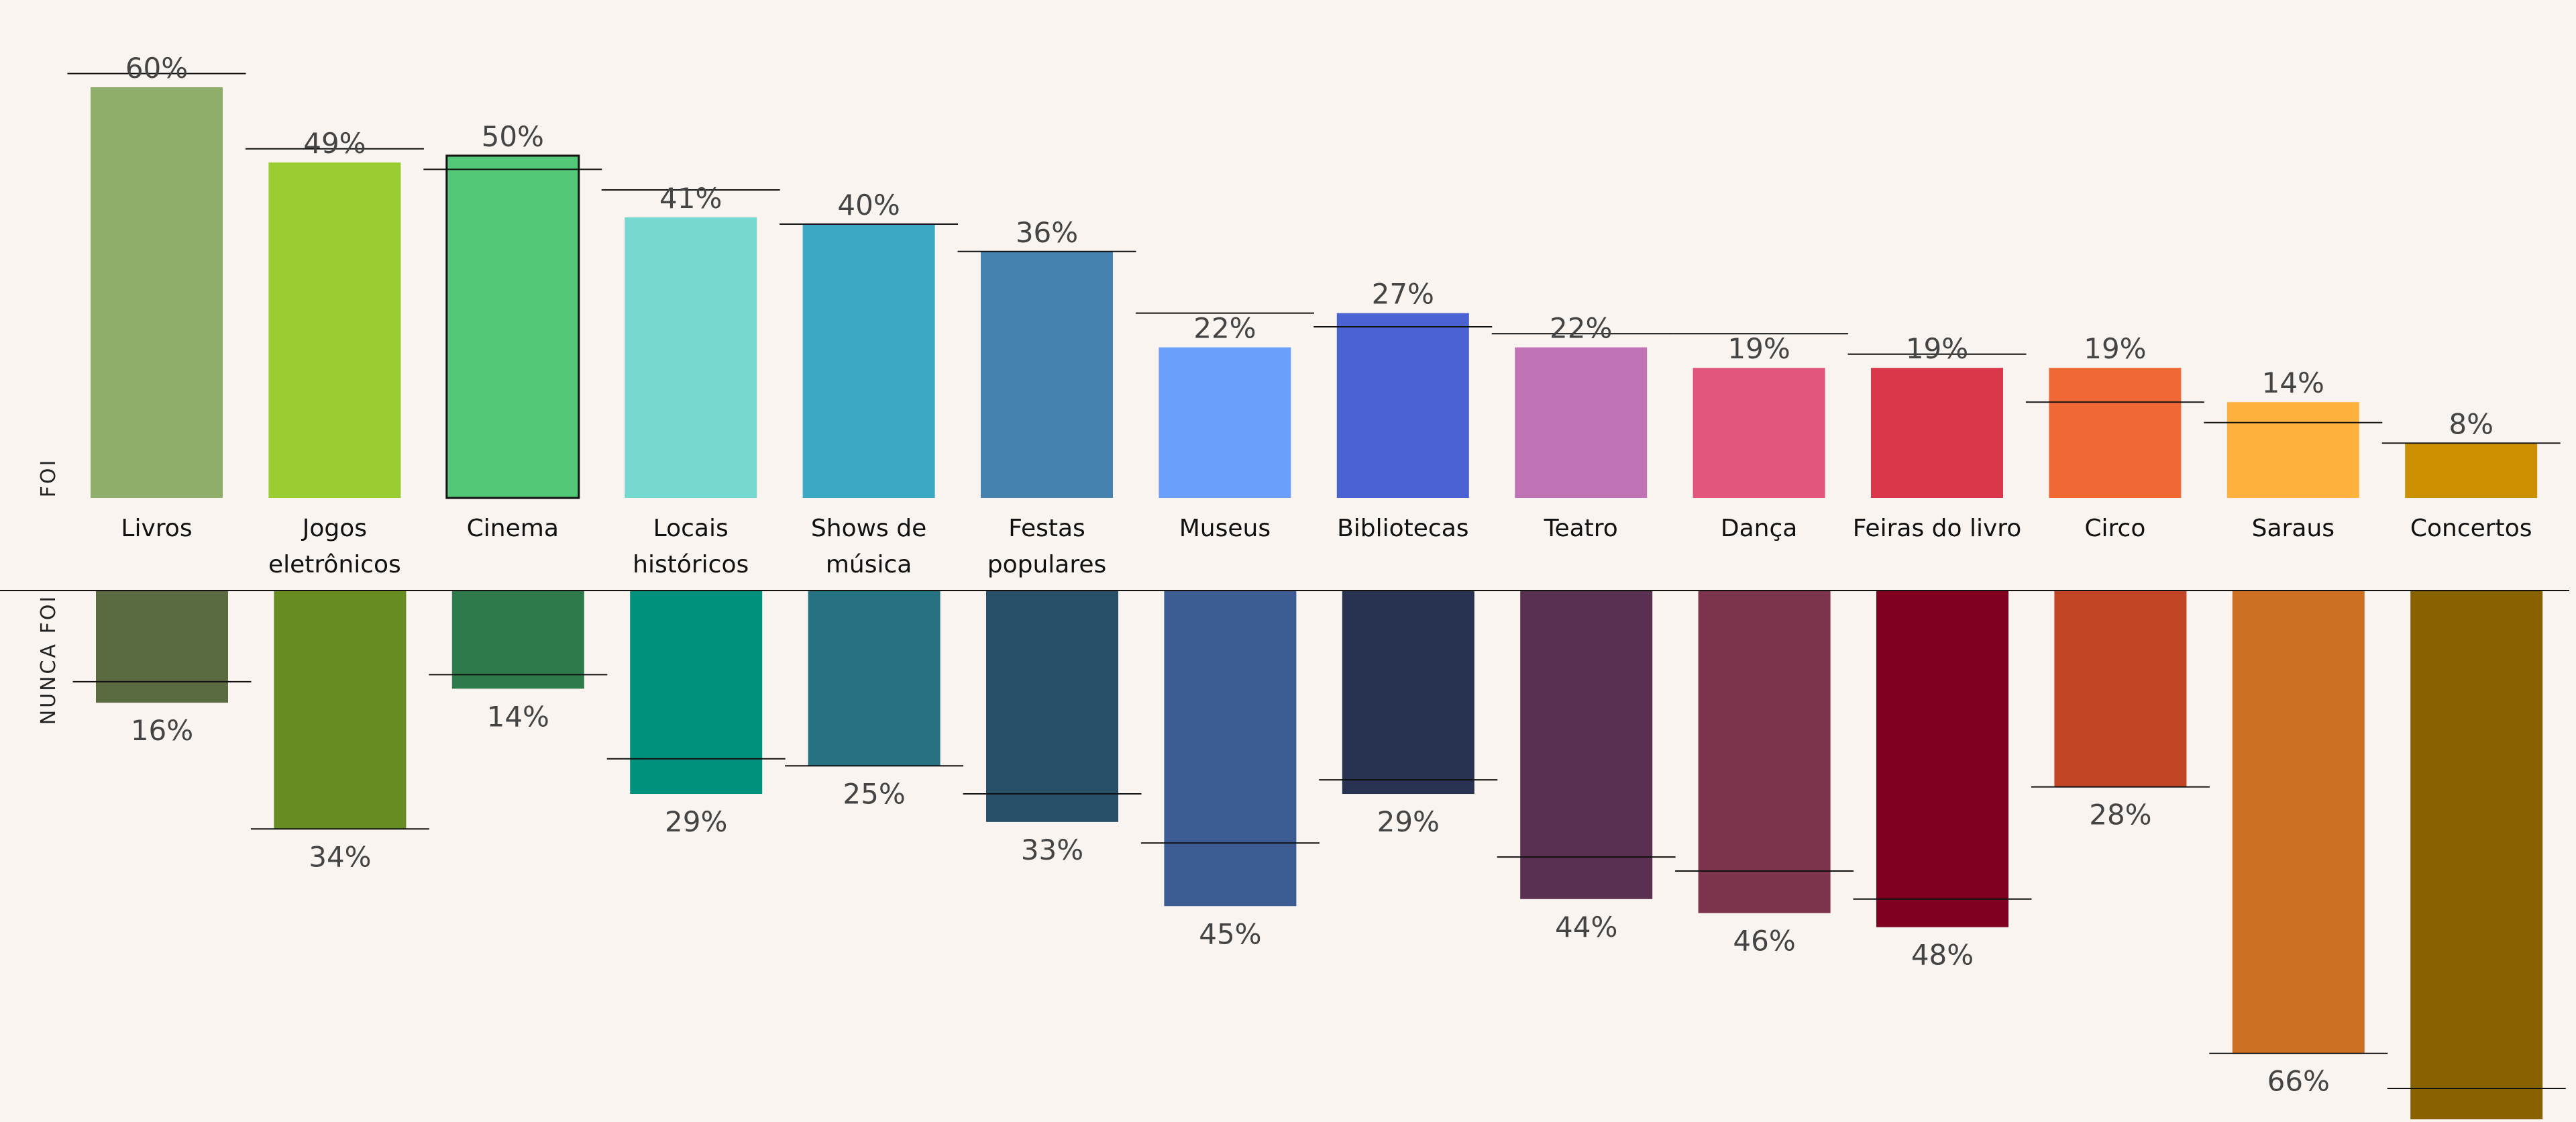 The image size is (2576, 1122). What do you see at coordinates (1230, 934) in the screenshot?
I see `nunca-foi-value-label: 45%` at bounding box center [1230, 934].